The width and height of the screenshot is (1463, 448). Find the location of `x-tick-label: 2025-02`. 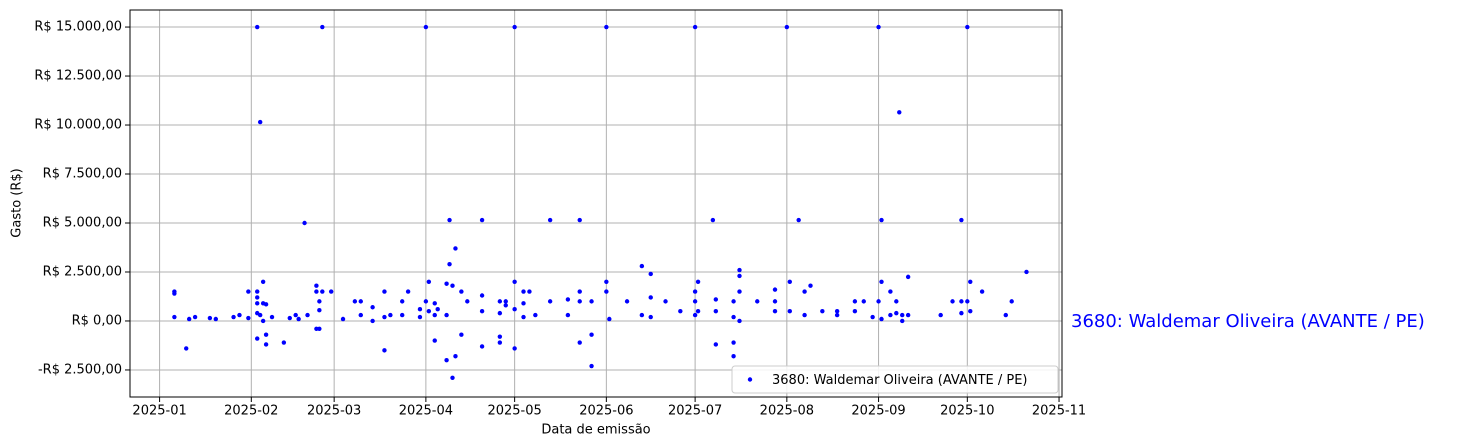

x-tick-label: 2025-02 is located at coordinates (251, 411).